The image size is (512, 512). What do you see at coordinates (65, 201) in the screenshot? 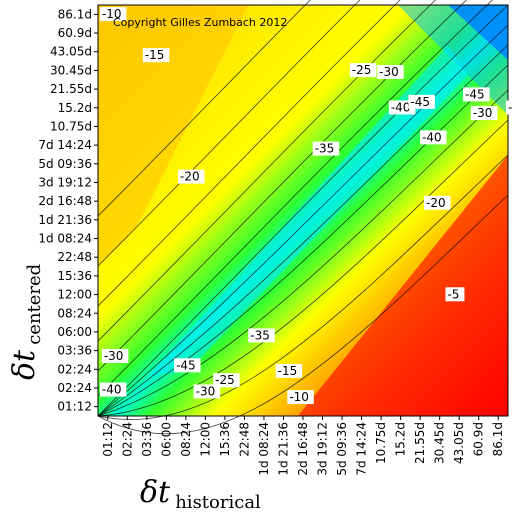
I see `y-tick-label: 2d 16:48` at bounding box center [65, 201].